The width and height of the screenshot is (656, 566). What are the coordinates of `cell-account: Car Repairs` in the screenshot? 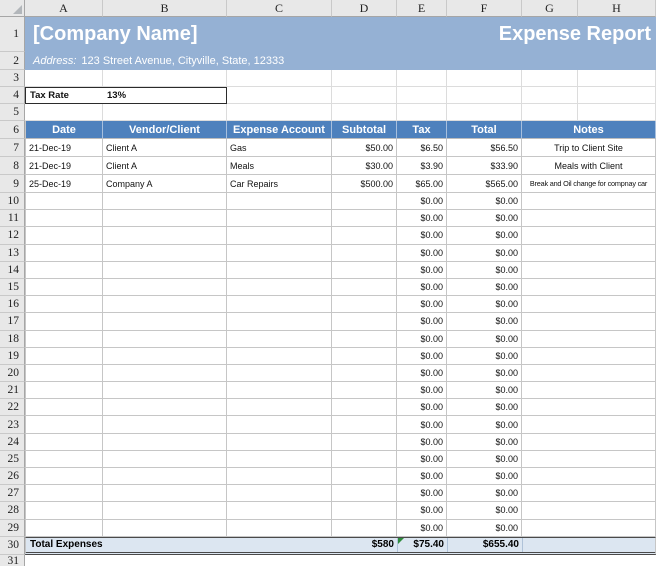 It's located at (279, 184).